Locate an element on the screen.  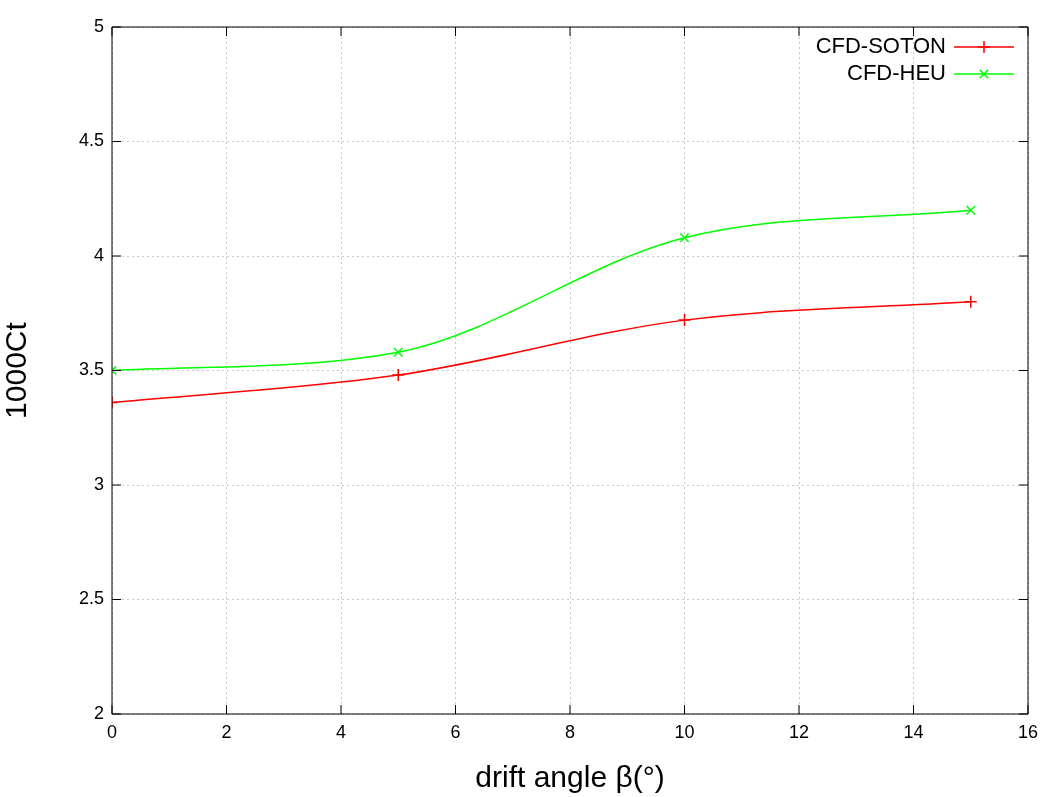
x-tick-label: 10 is located at coordinates (684, 731).